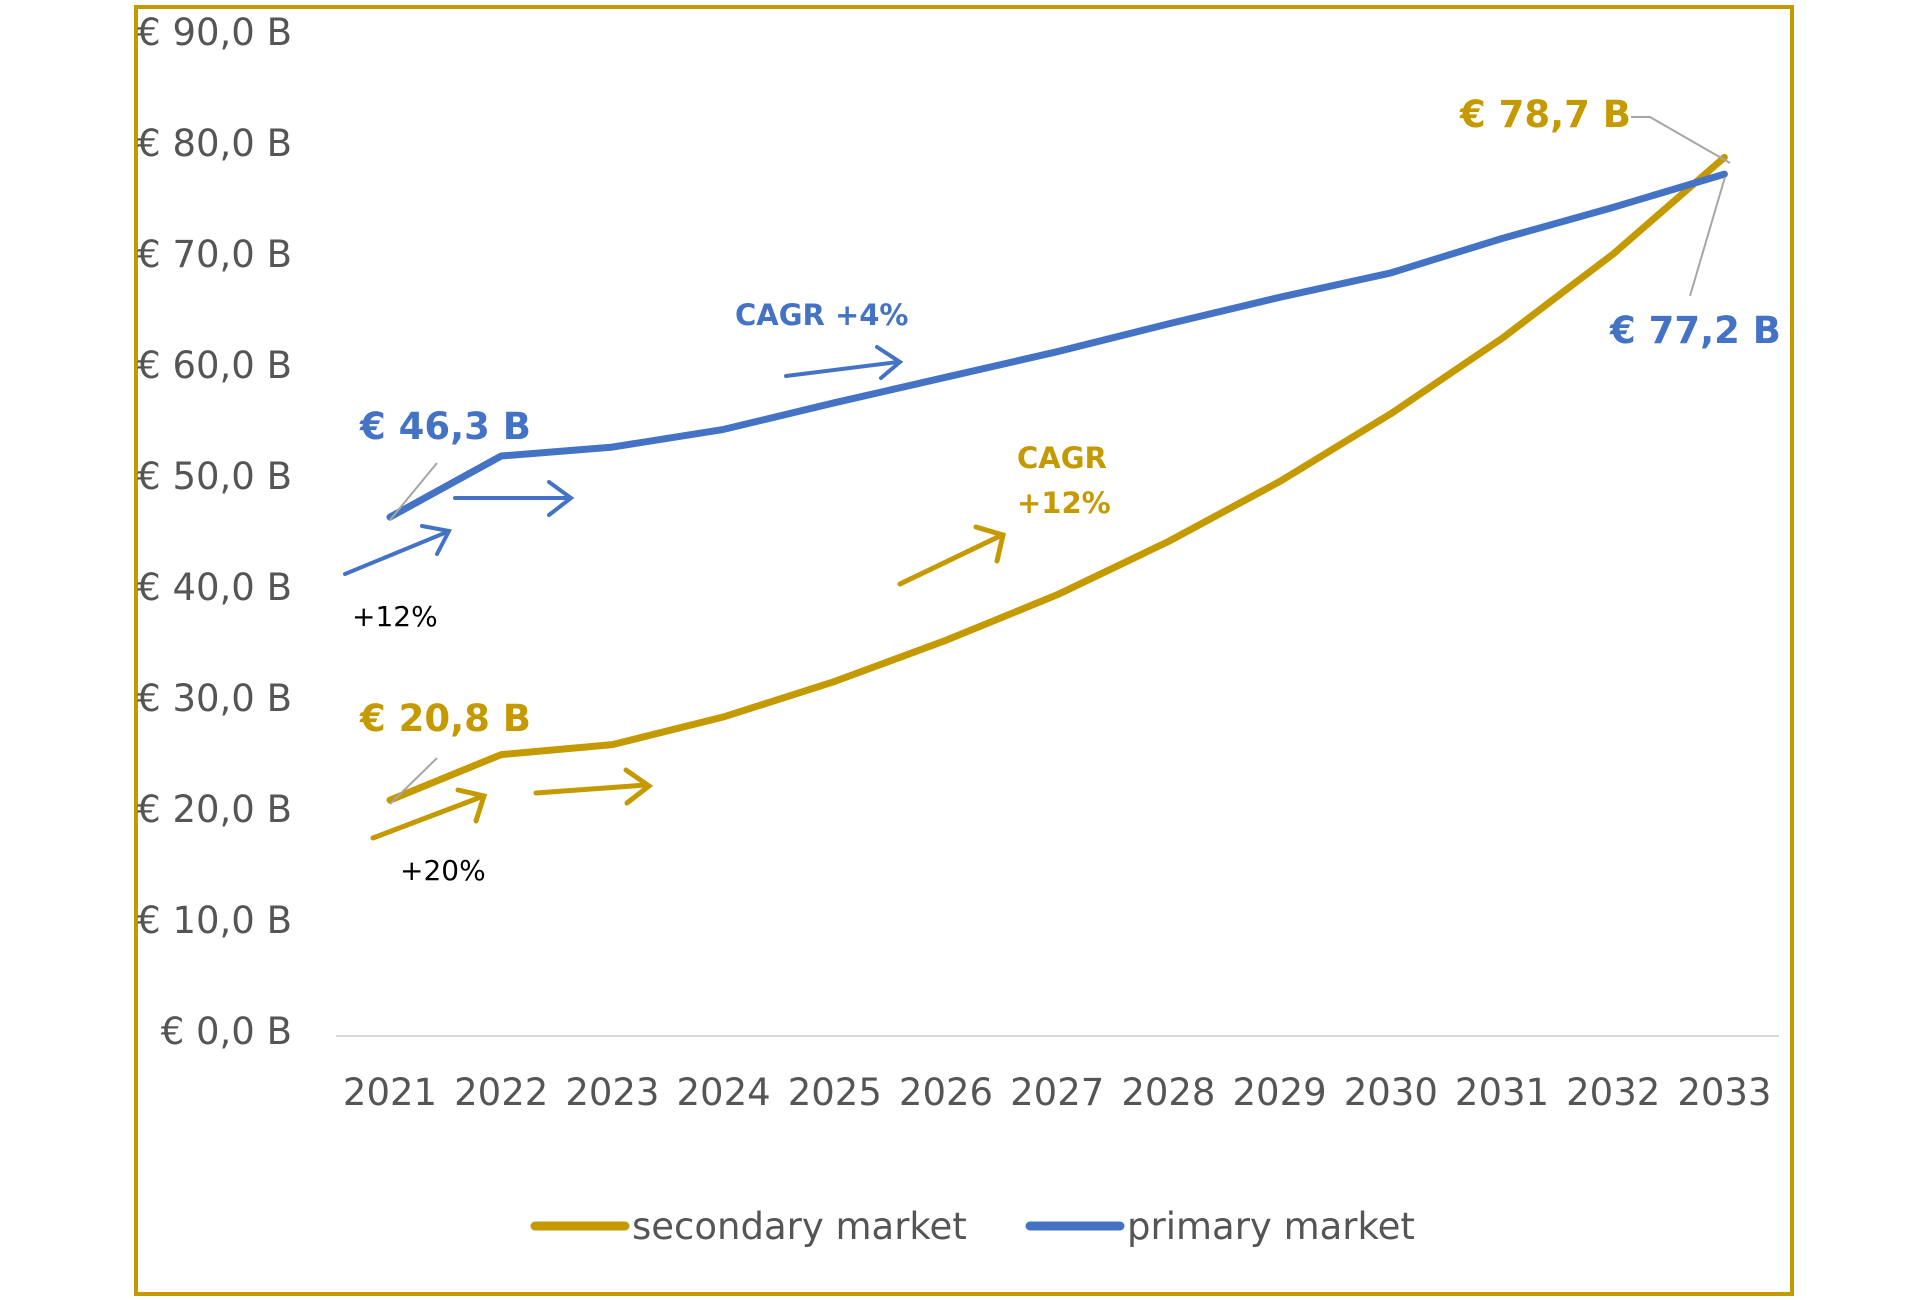  I want to click on secondary-start-label: € 20,8 B, so click(445, 718).